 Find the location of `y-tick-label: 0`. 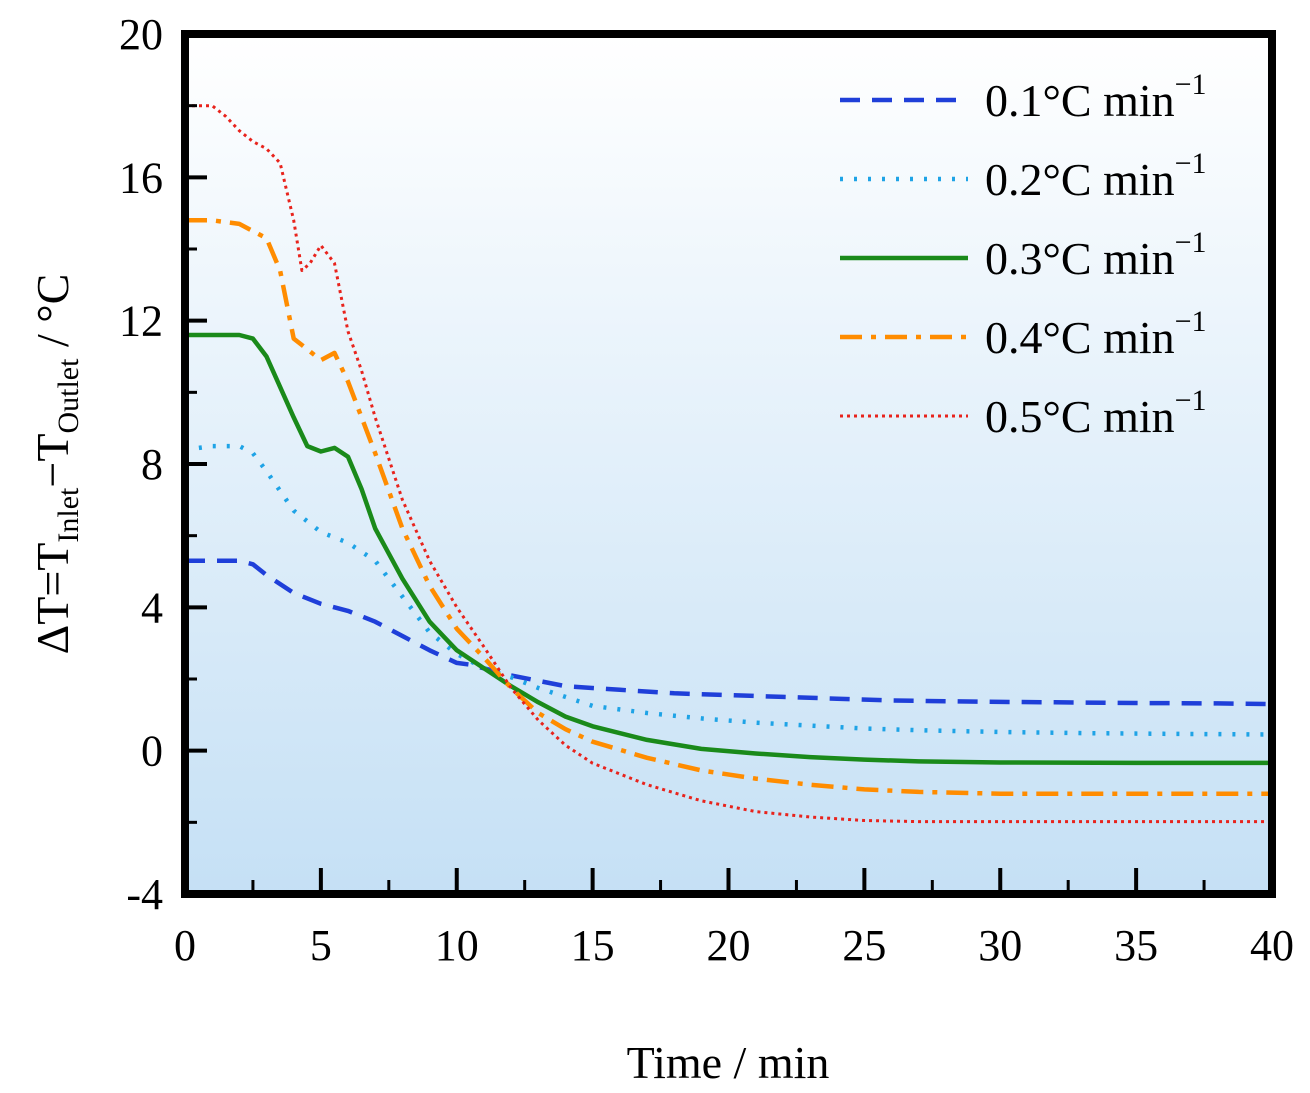

y-tick-label: 0 is located at coordinates (152, 751).